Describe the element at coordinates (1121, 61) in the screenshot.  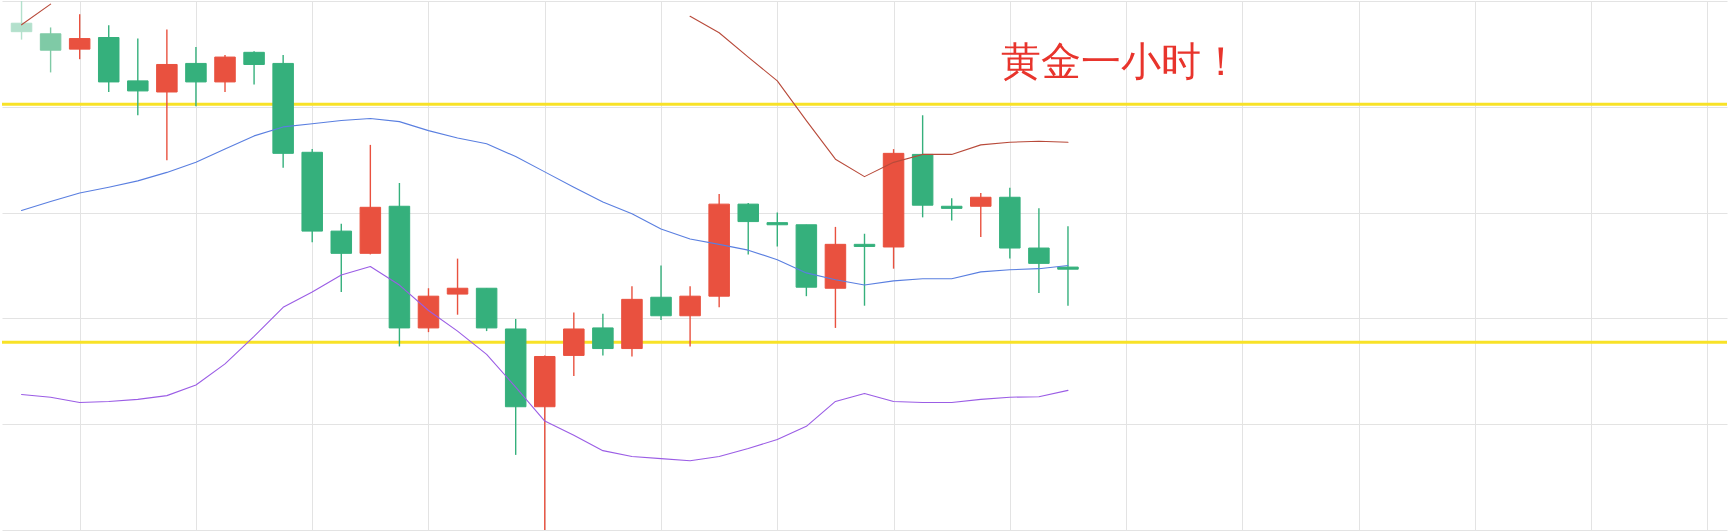
I see `annotation: 黄金一小时！` at that location.